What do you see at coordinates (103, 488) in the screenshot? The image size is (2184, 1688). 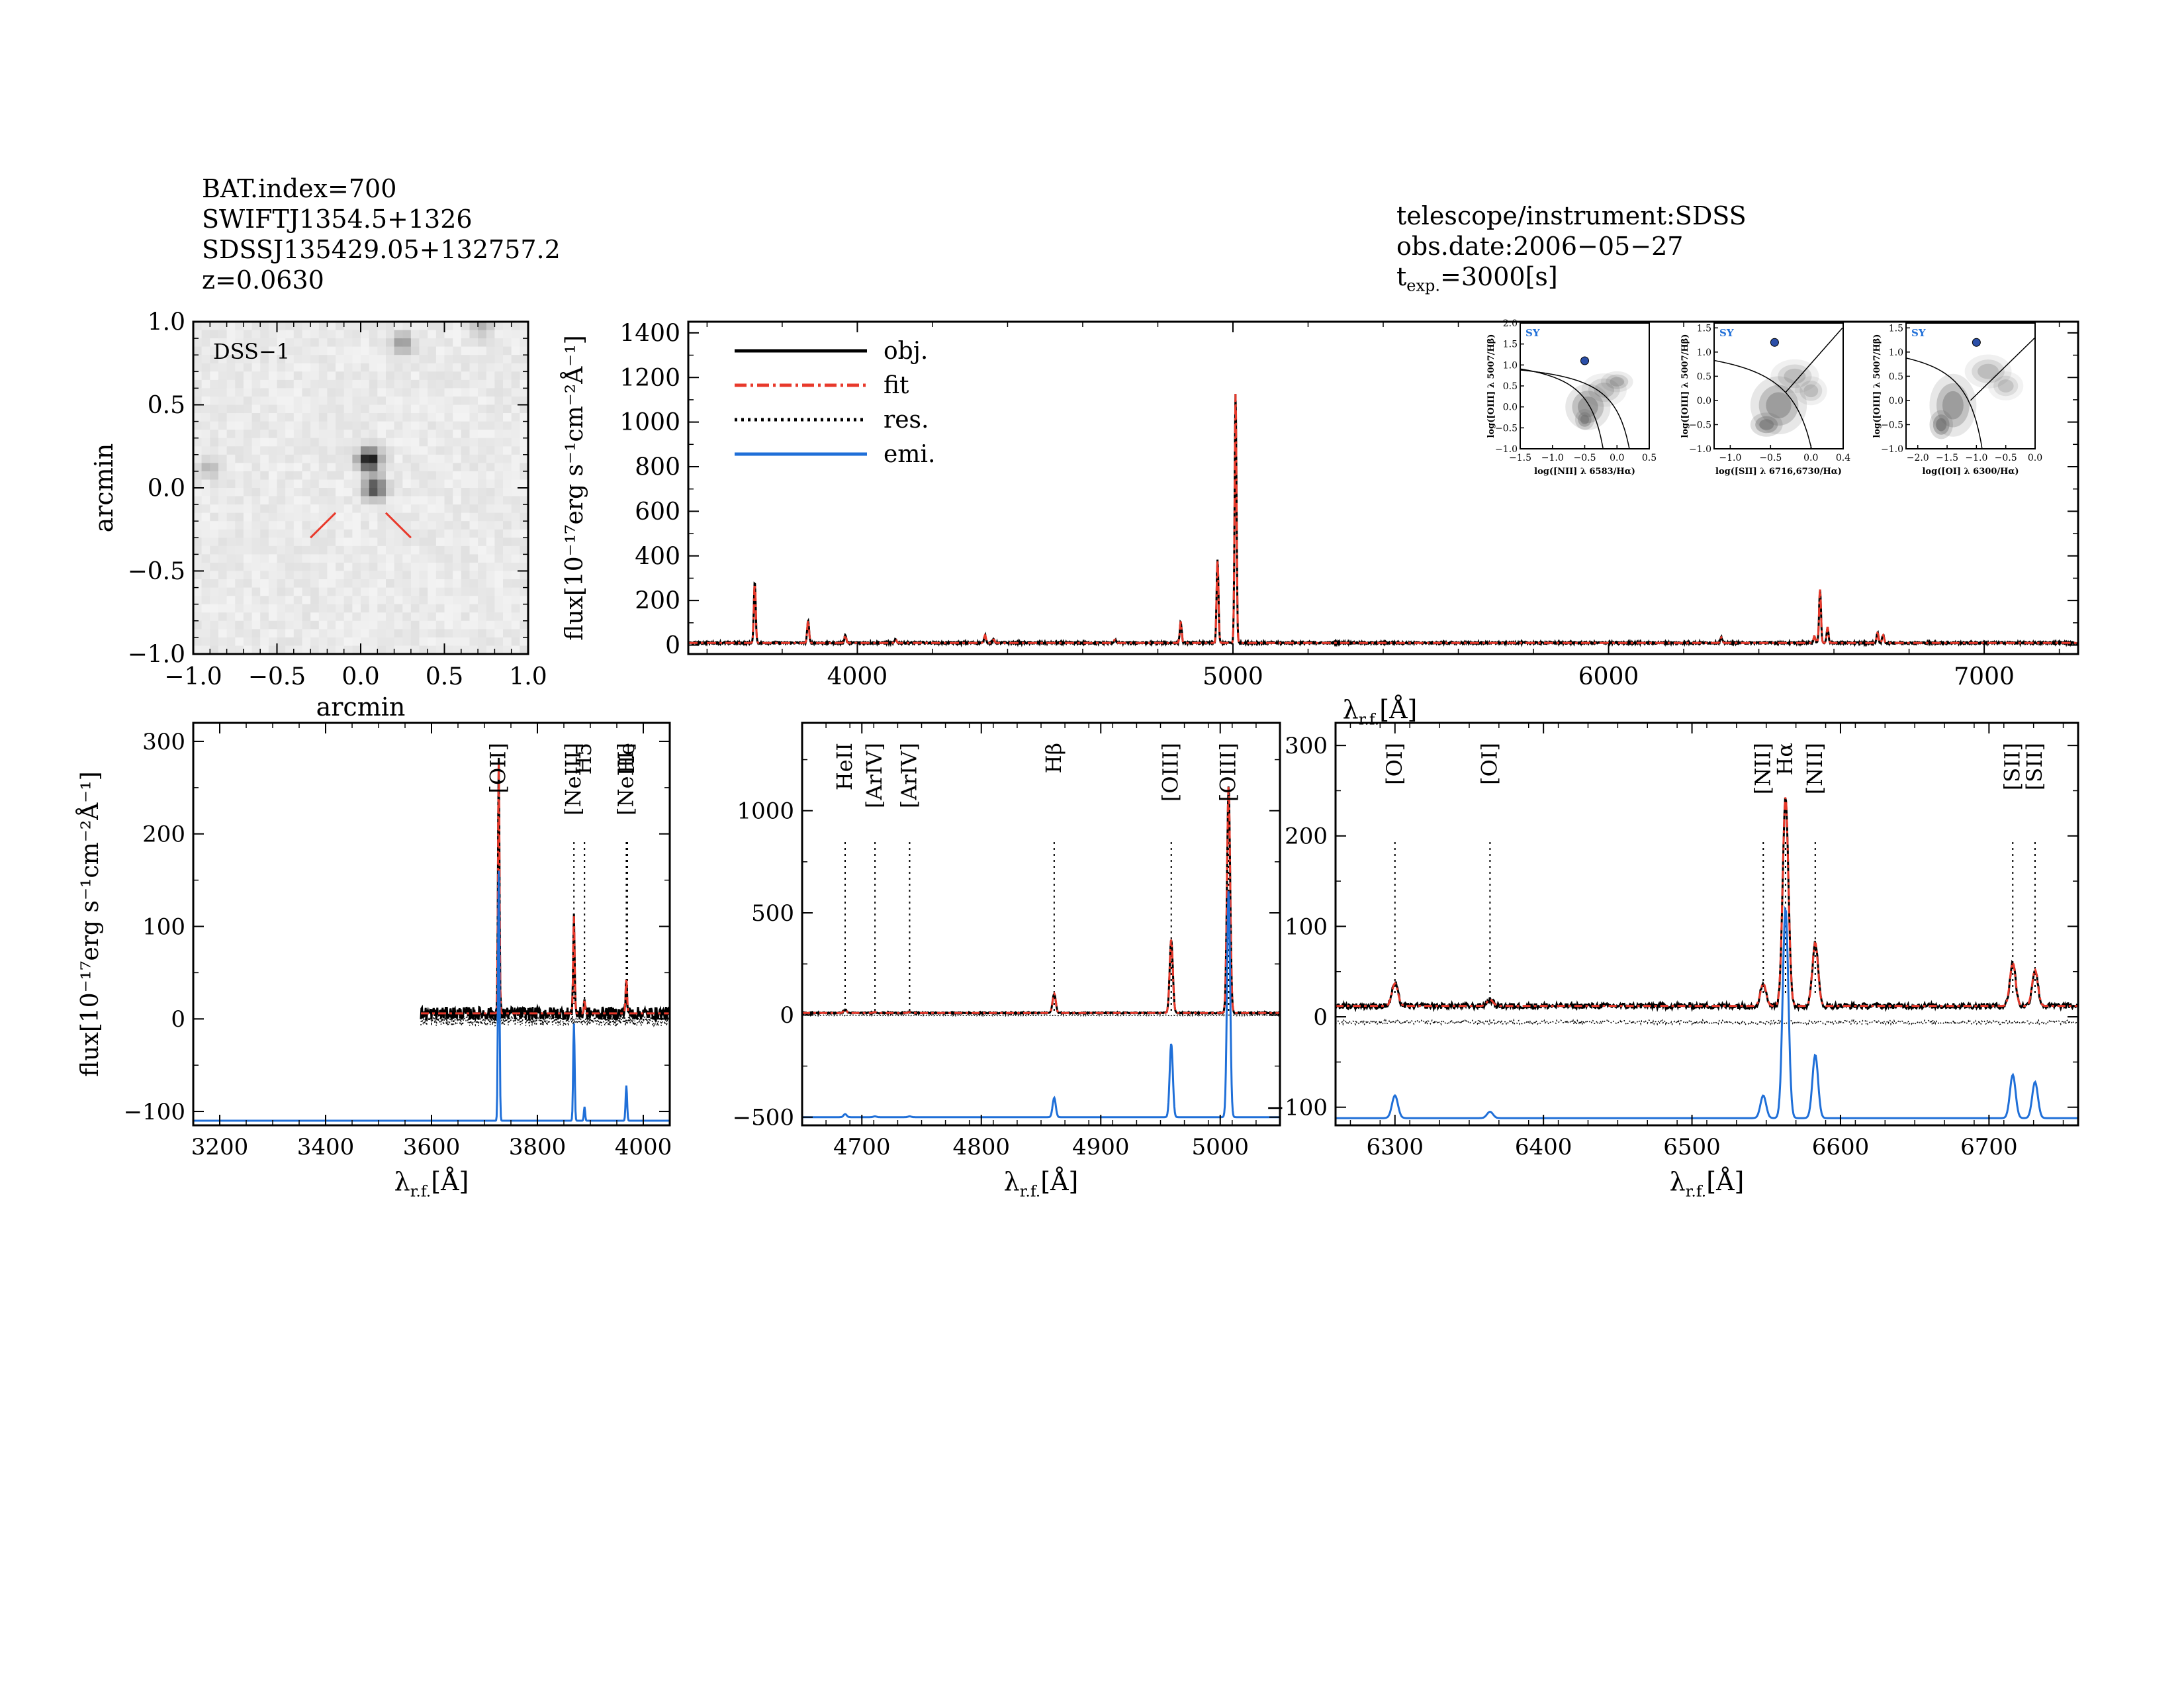 I see `cutout-y-axis-title: arcmin` at bounding box center [103, 488].